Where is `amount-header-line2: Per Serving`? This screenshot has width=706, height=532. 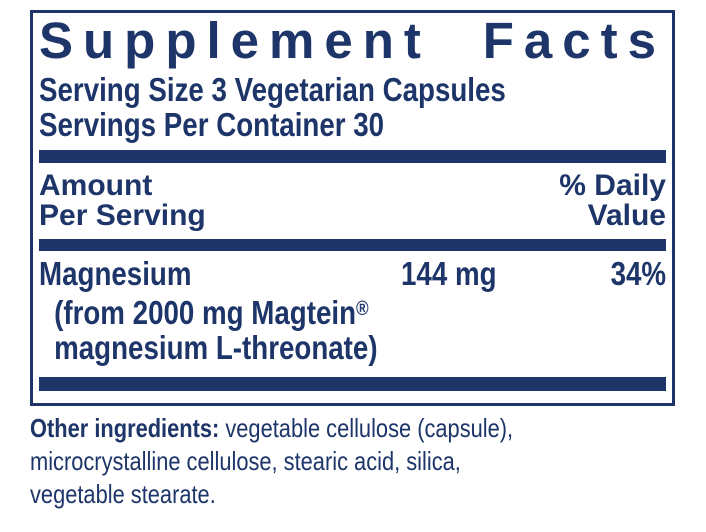
amount-header-line2: Per Serving is located at coordinates (122, 215).